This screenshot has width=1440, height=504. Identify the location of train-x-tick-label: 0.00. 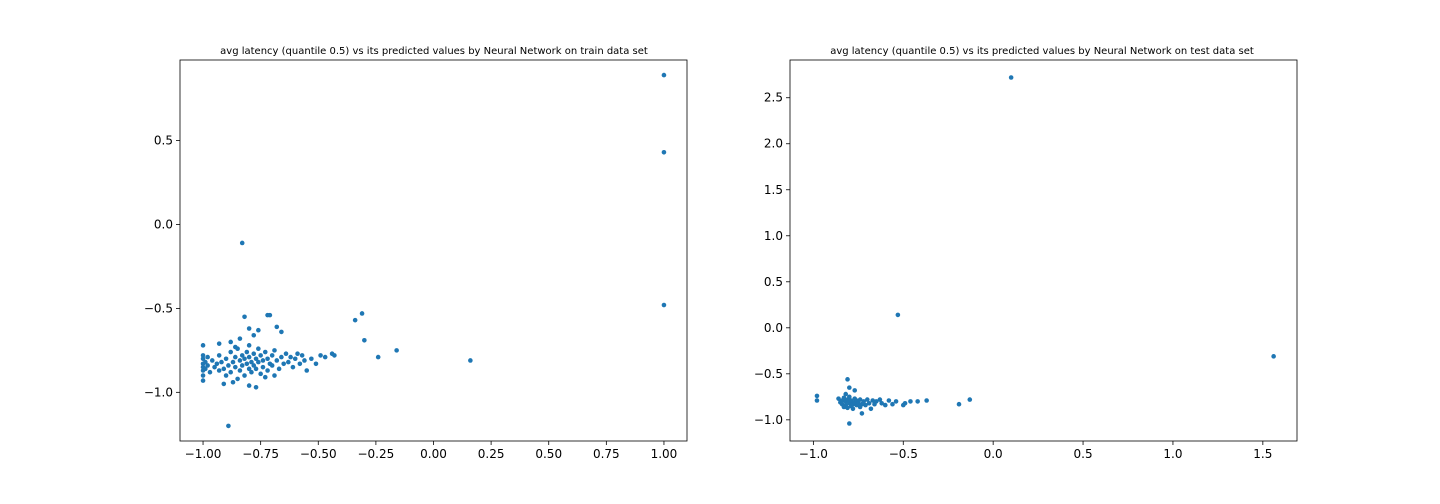
(433, 454).